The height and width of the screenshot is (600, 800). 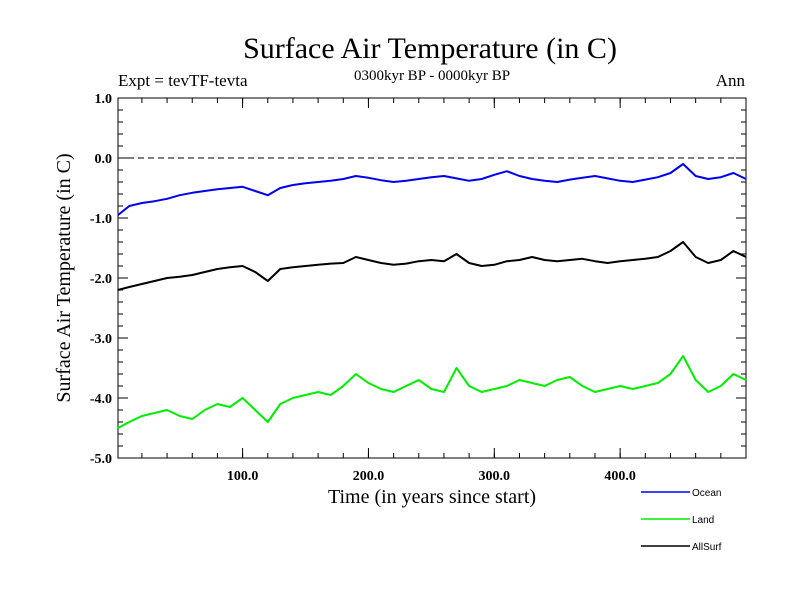 What do you see at coordinates (703, 520) in the screenshot?
I see `legend-label-land: Land` at bounding box center [703, 520].